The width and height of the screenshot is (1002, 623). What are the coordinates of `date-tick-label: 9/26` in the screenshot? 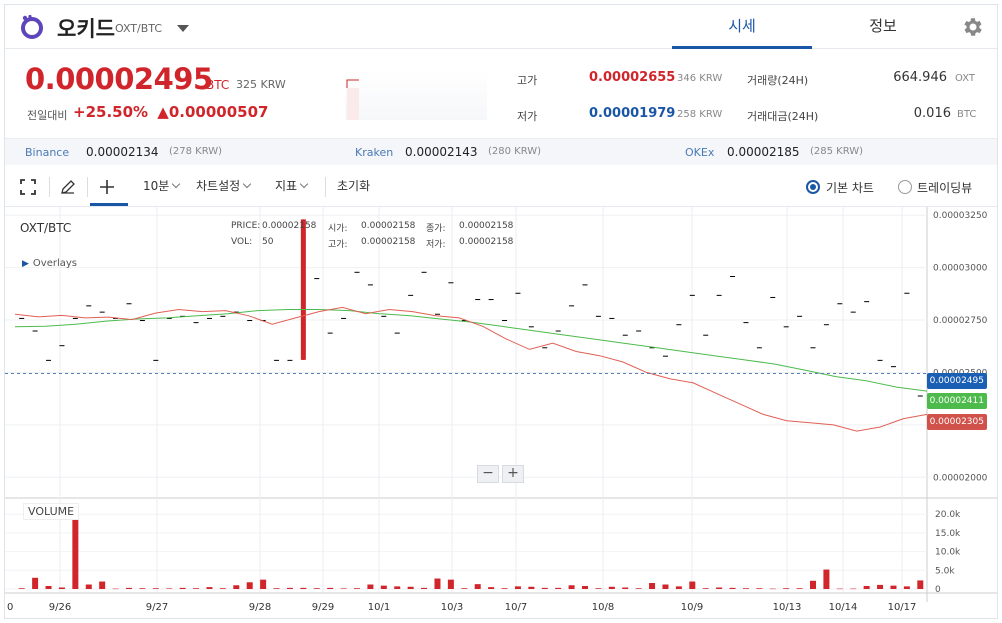 It's located at (60, 607).